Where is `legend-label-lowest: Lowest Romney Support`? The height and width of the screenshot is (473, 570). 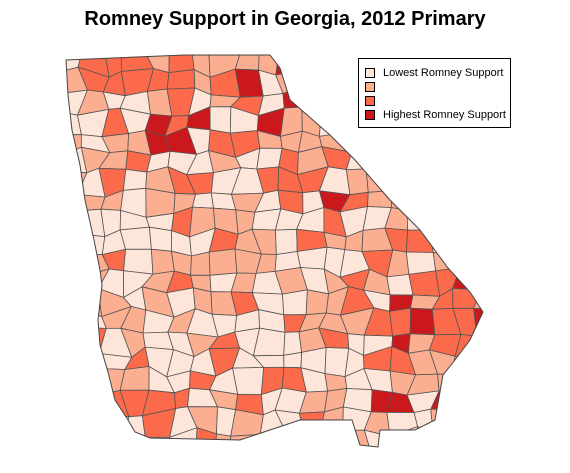
legend-label-lowest: Lowest Romney Support is located at coordinates (443, 73).